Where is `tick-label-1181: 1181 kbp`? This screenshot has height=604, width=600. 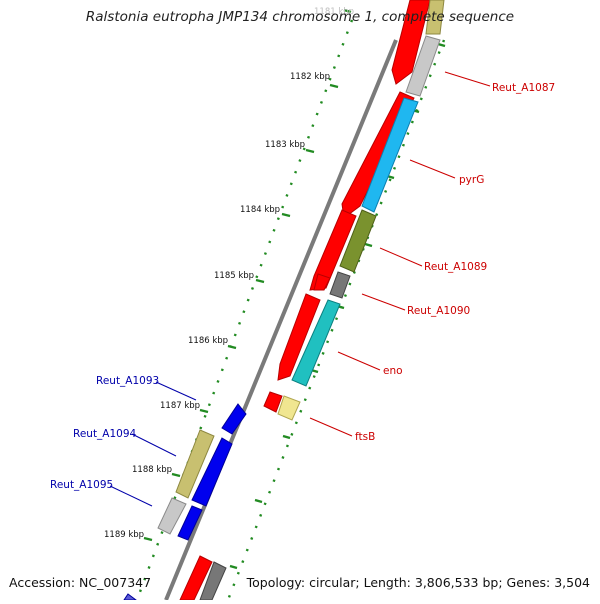 tick-label-1181: 1181 kbp is located at coordinates (334, 12).